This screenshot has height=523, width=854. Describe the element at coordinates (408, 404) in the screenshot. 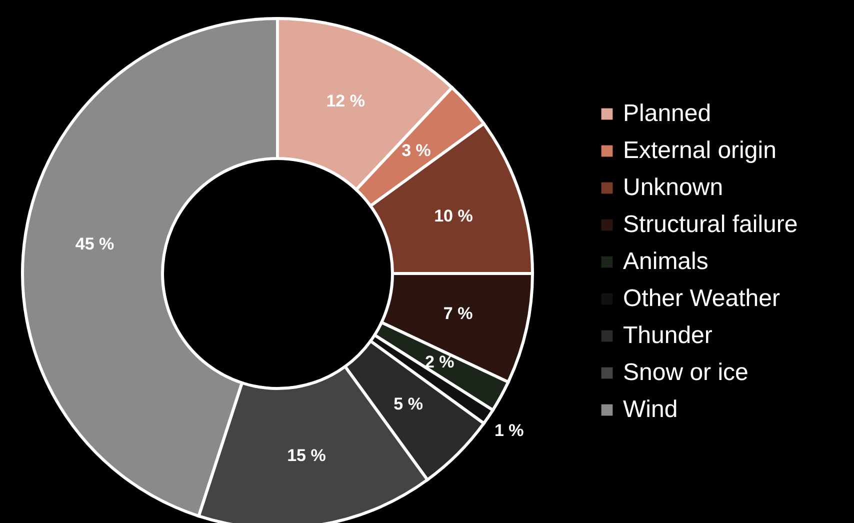

I see `data-label: 5 %` at that location.